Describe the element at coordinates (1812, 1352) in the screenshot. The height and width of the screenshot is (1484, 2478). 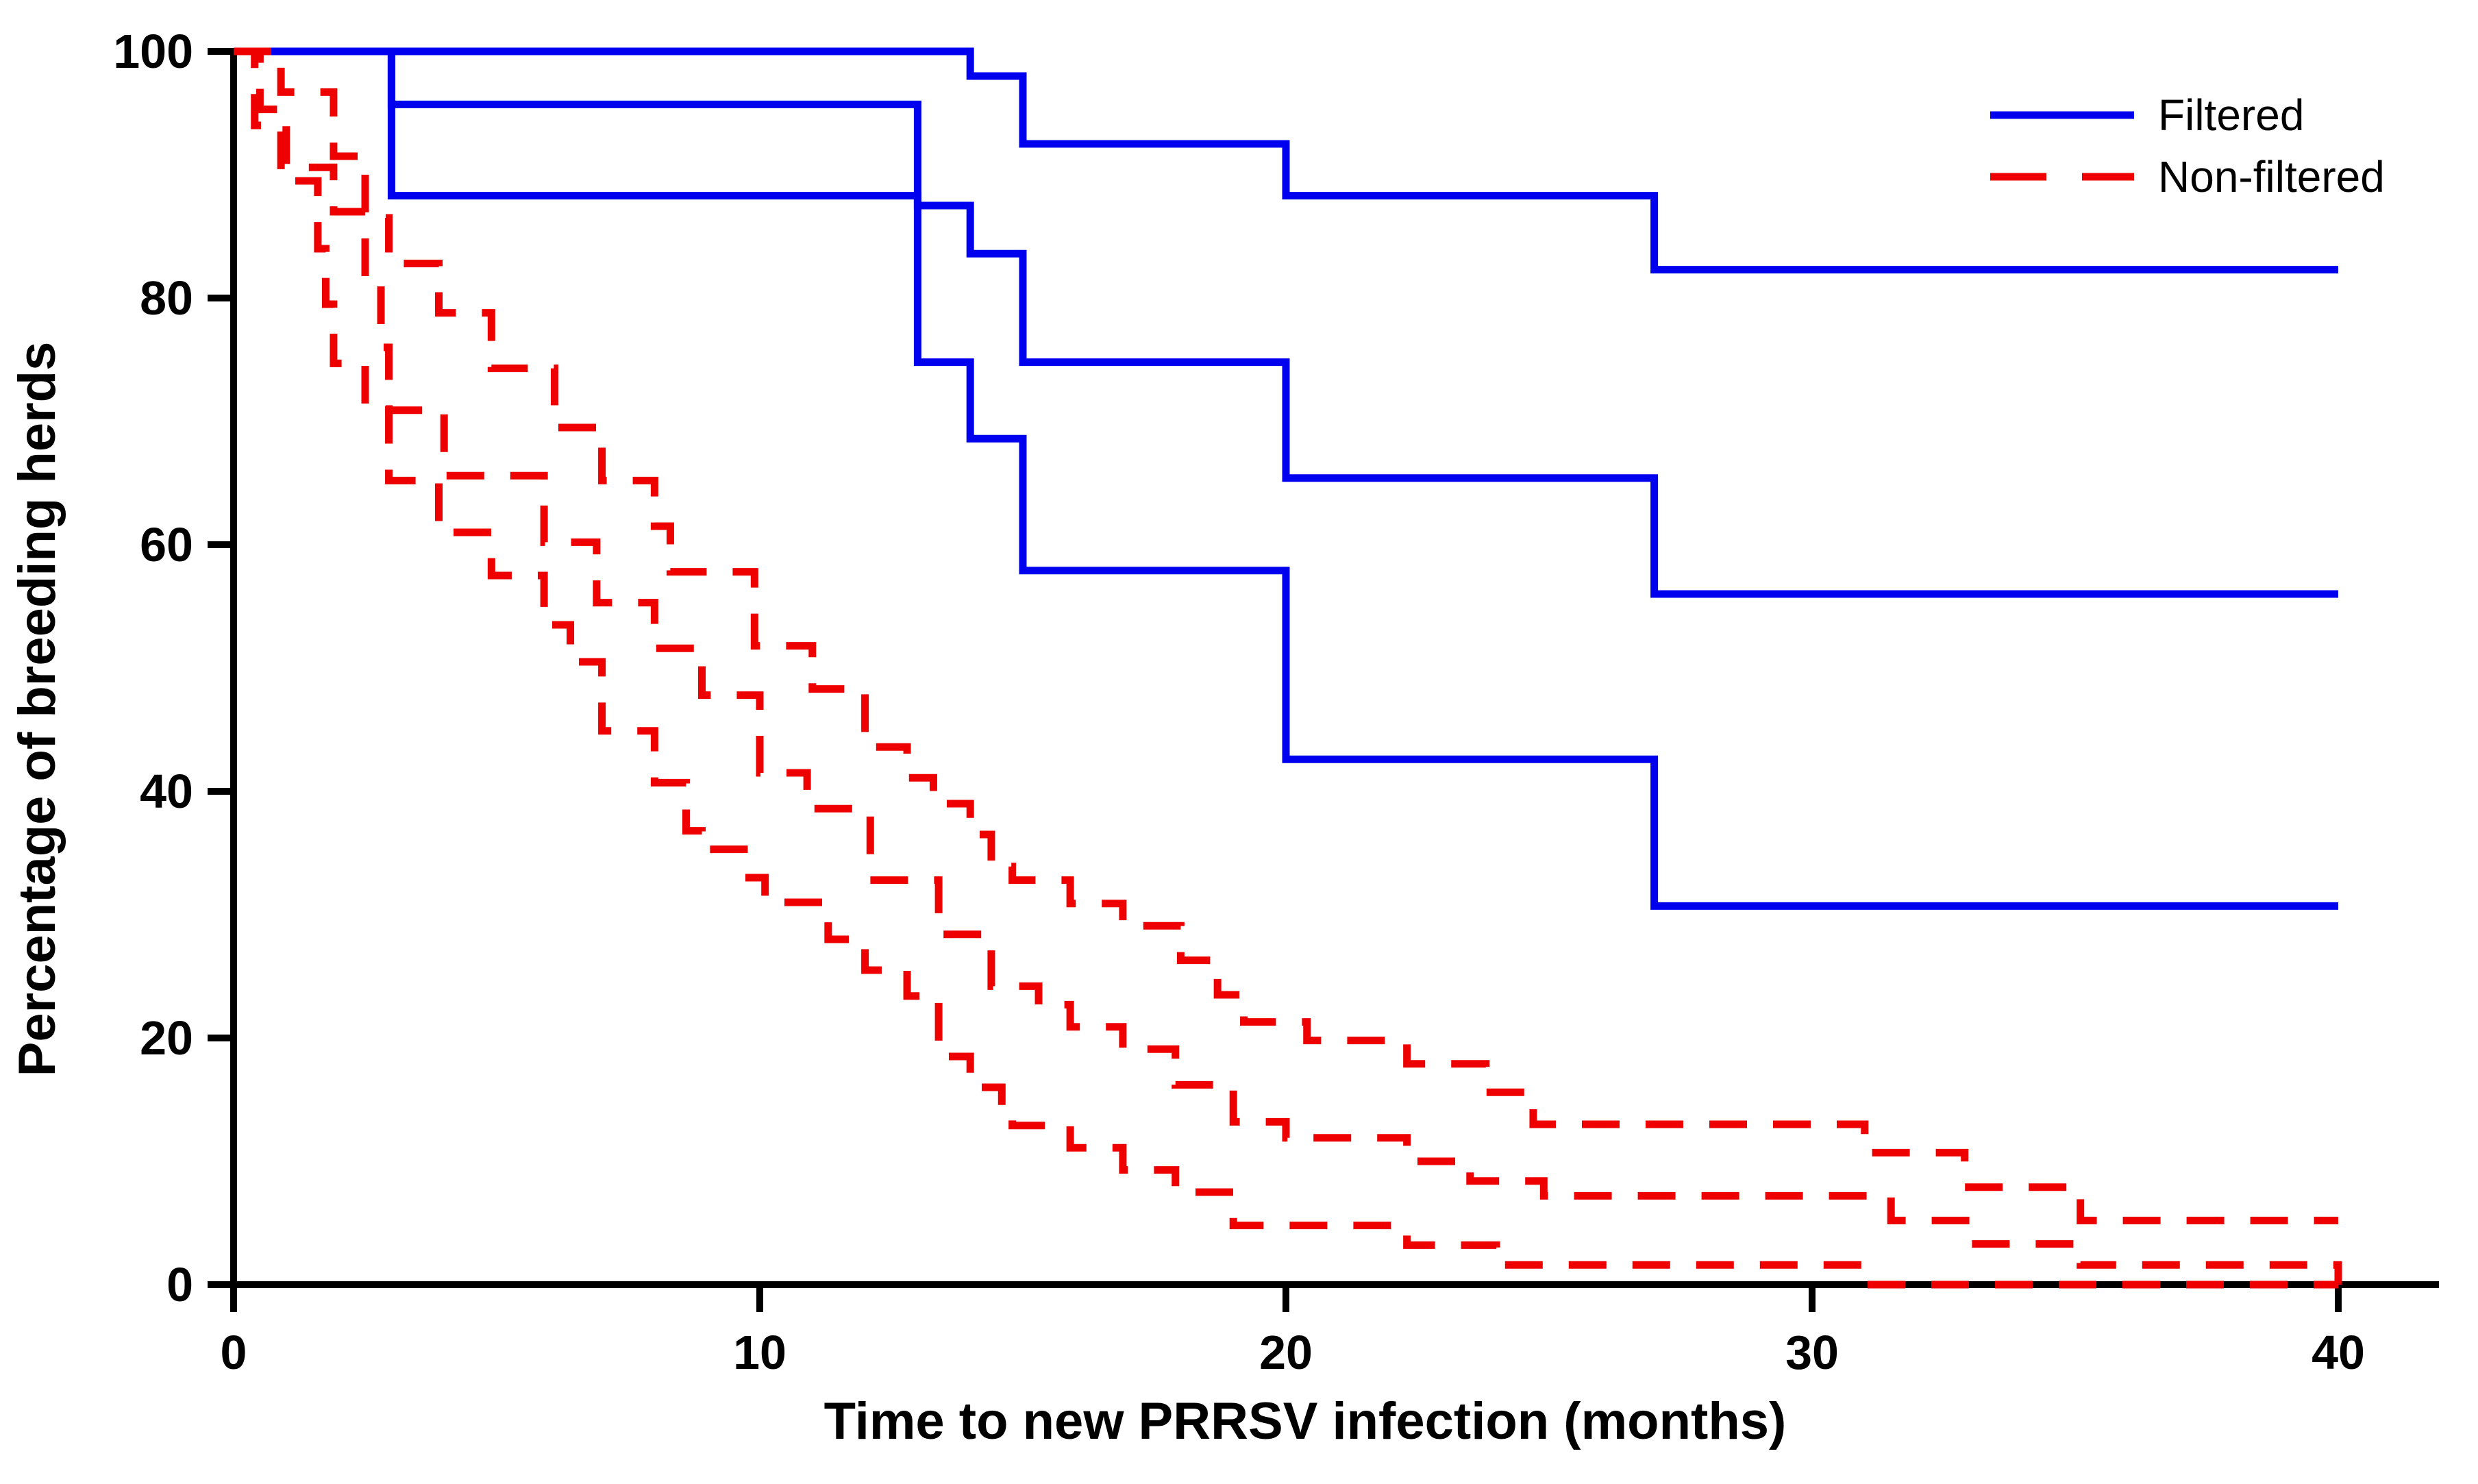
I see `x-tick-label-30: 30` at that location.